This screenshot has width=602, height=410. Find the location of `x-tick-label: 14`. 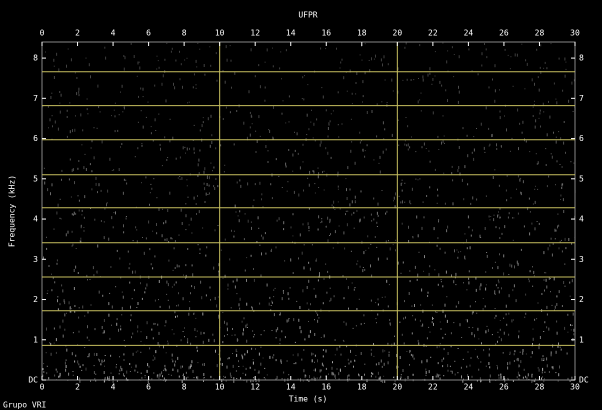

x-tick-label: 14 is located at coordinates (291, 387).